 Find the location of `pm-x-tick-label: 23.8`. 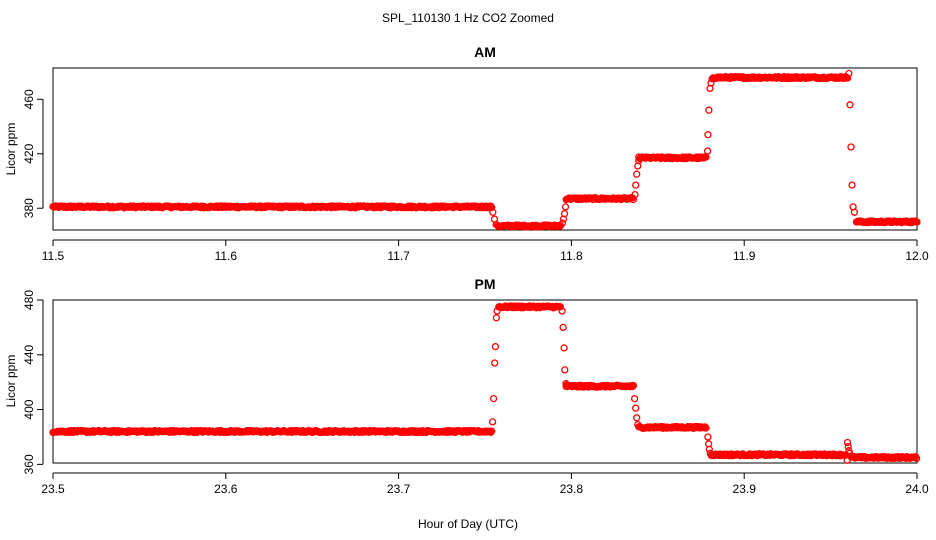

pm-x-tick-label: 23.8 is located at coordinates (572, 489).